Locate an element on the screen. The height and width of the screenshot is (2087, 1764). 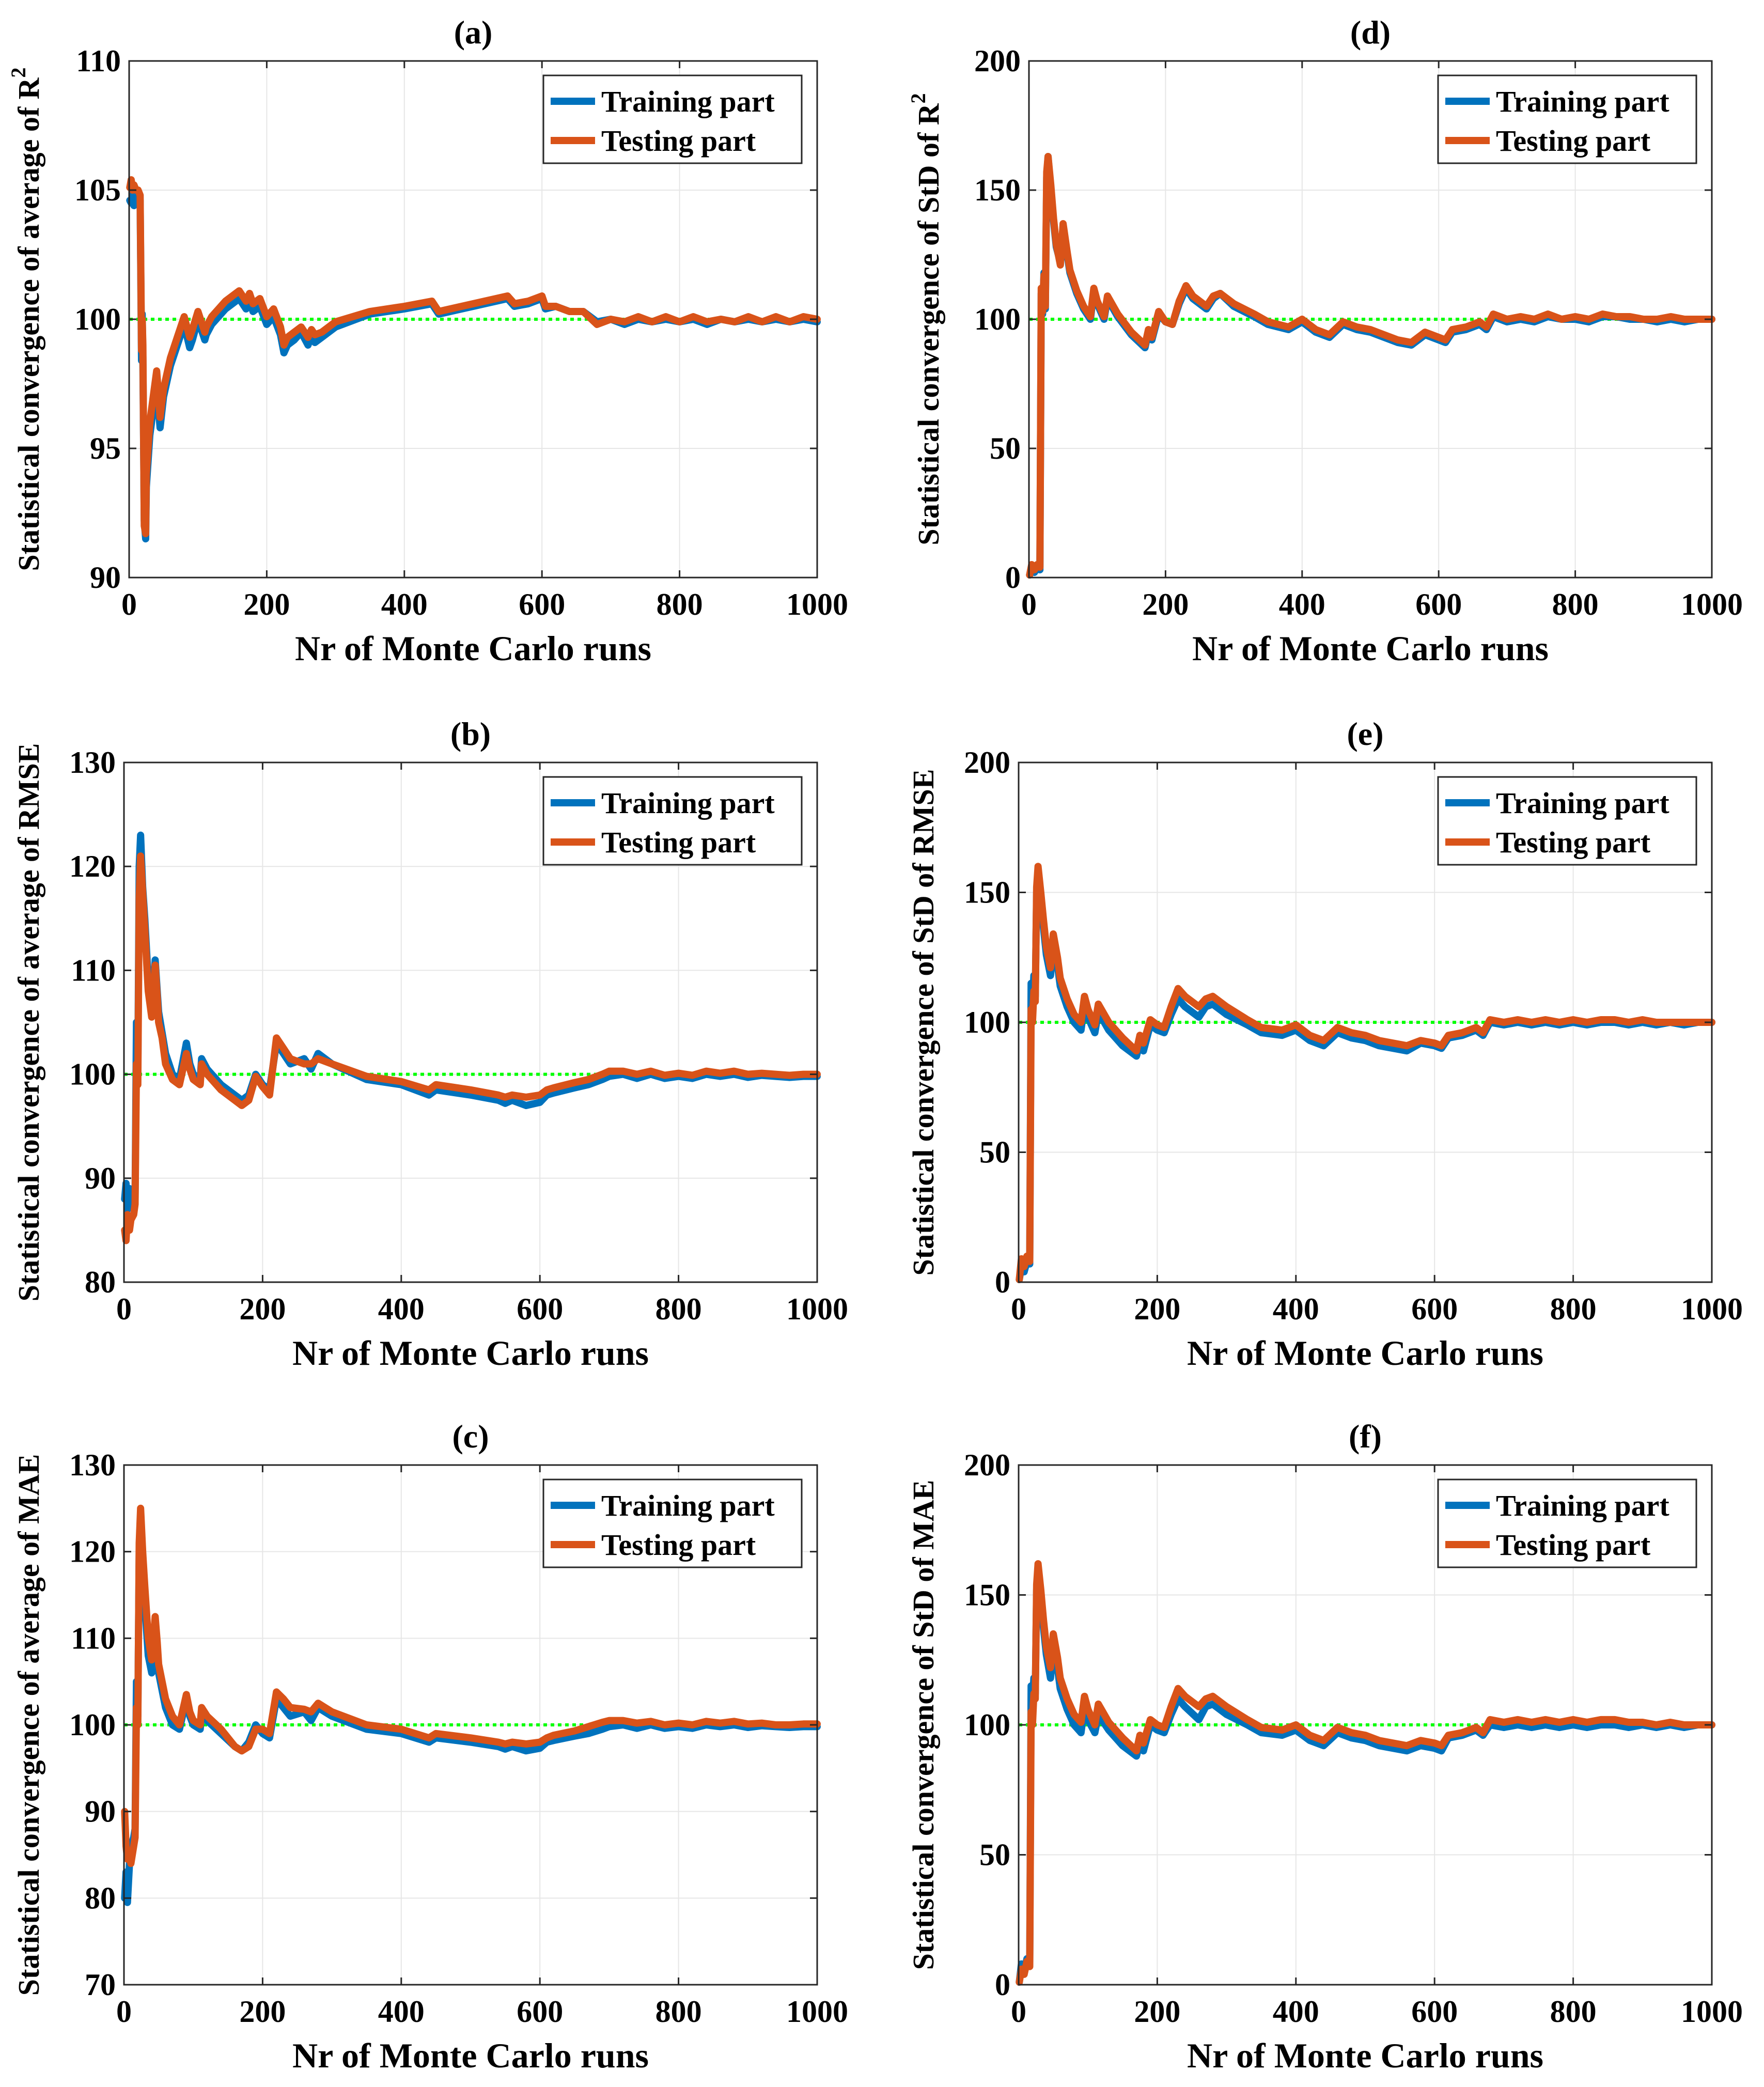
y-axis-label-text: Statistical convergence of StD of RMSE is located at coordinates (923, 1022).